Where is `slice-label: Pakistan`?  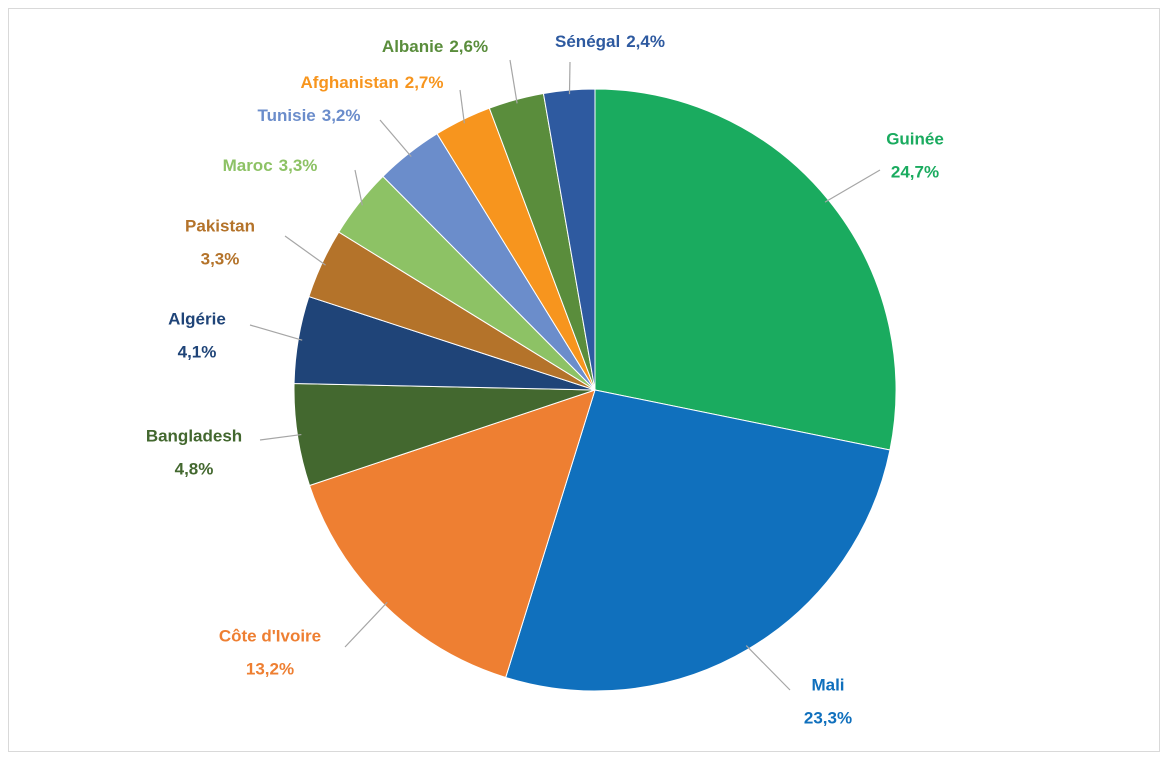 slice-label: Pakistan is located at coordinates (220, 225).